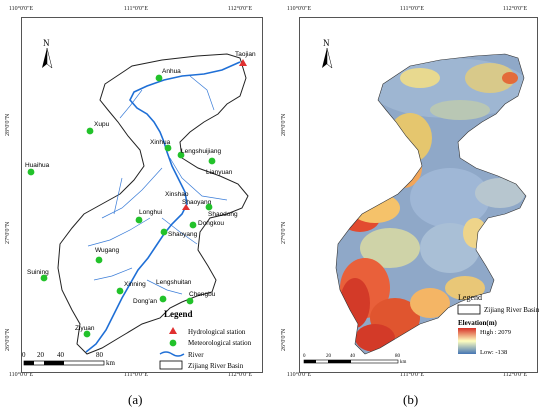 The width and height of the screenshot is (550, 415). I want to click on station-xupu-marker, so click(90, 131).